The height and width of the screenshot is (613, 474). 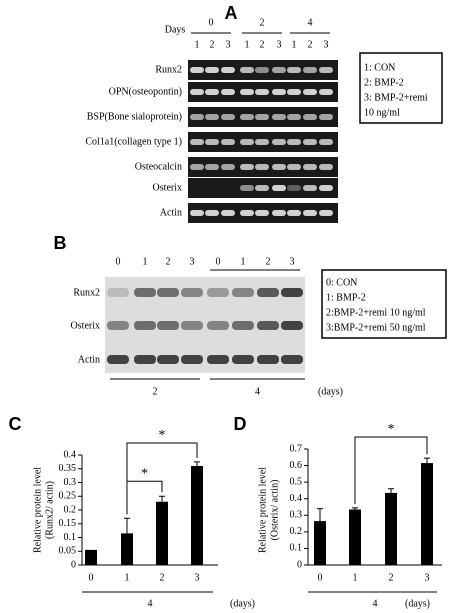 What do you see at coordinates (346, 297) in the screenshot?
I see `legend-text: 1: BMP-2` at bounding box center [346, 297].